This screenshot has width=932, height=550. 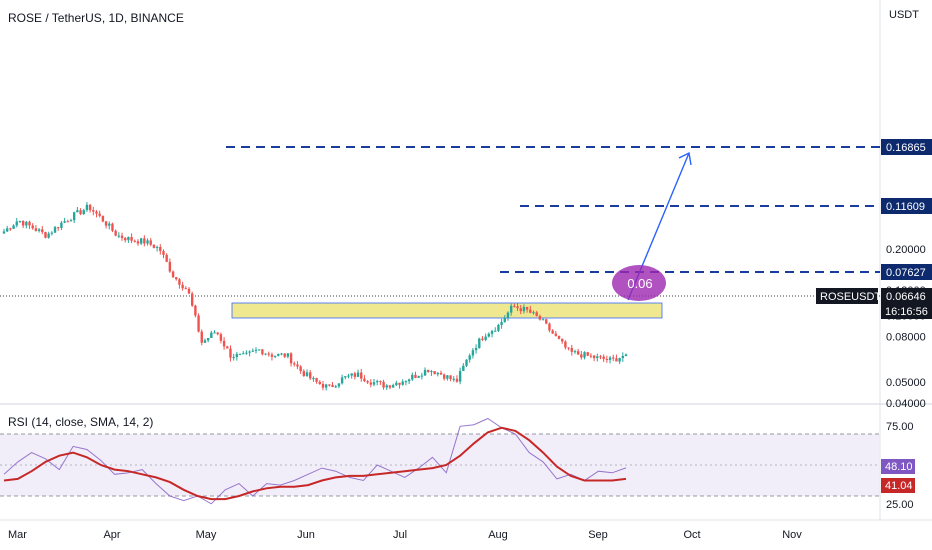 I want to click on time-axis-tick: May, so click(x=206, y=535).